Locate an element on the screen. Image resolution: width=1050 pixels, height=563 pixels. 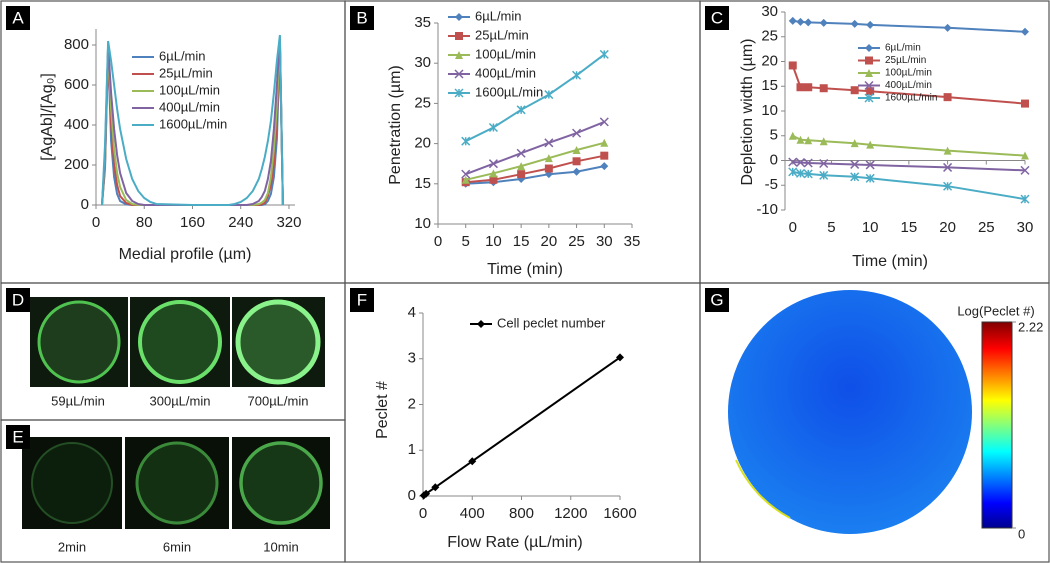
panel-letter: G is located at coordinates (716, 299).